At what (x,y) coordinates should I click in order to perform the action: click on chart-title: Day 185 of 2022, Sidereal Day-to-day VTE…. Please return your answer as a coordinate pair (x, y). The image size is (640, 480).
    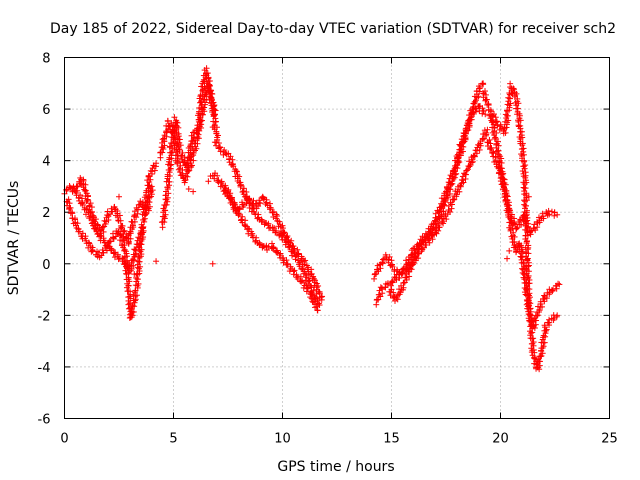
    Looking at the image, I should click on (333, 29).